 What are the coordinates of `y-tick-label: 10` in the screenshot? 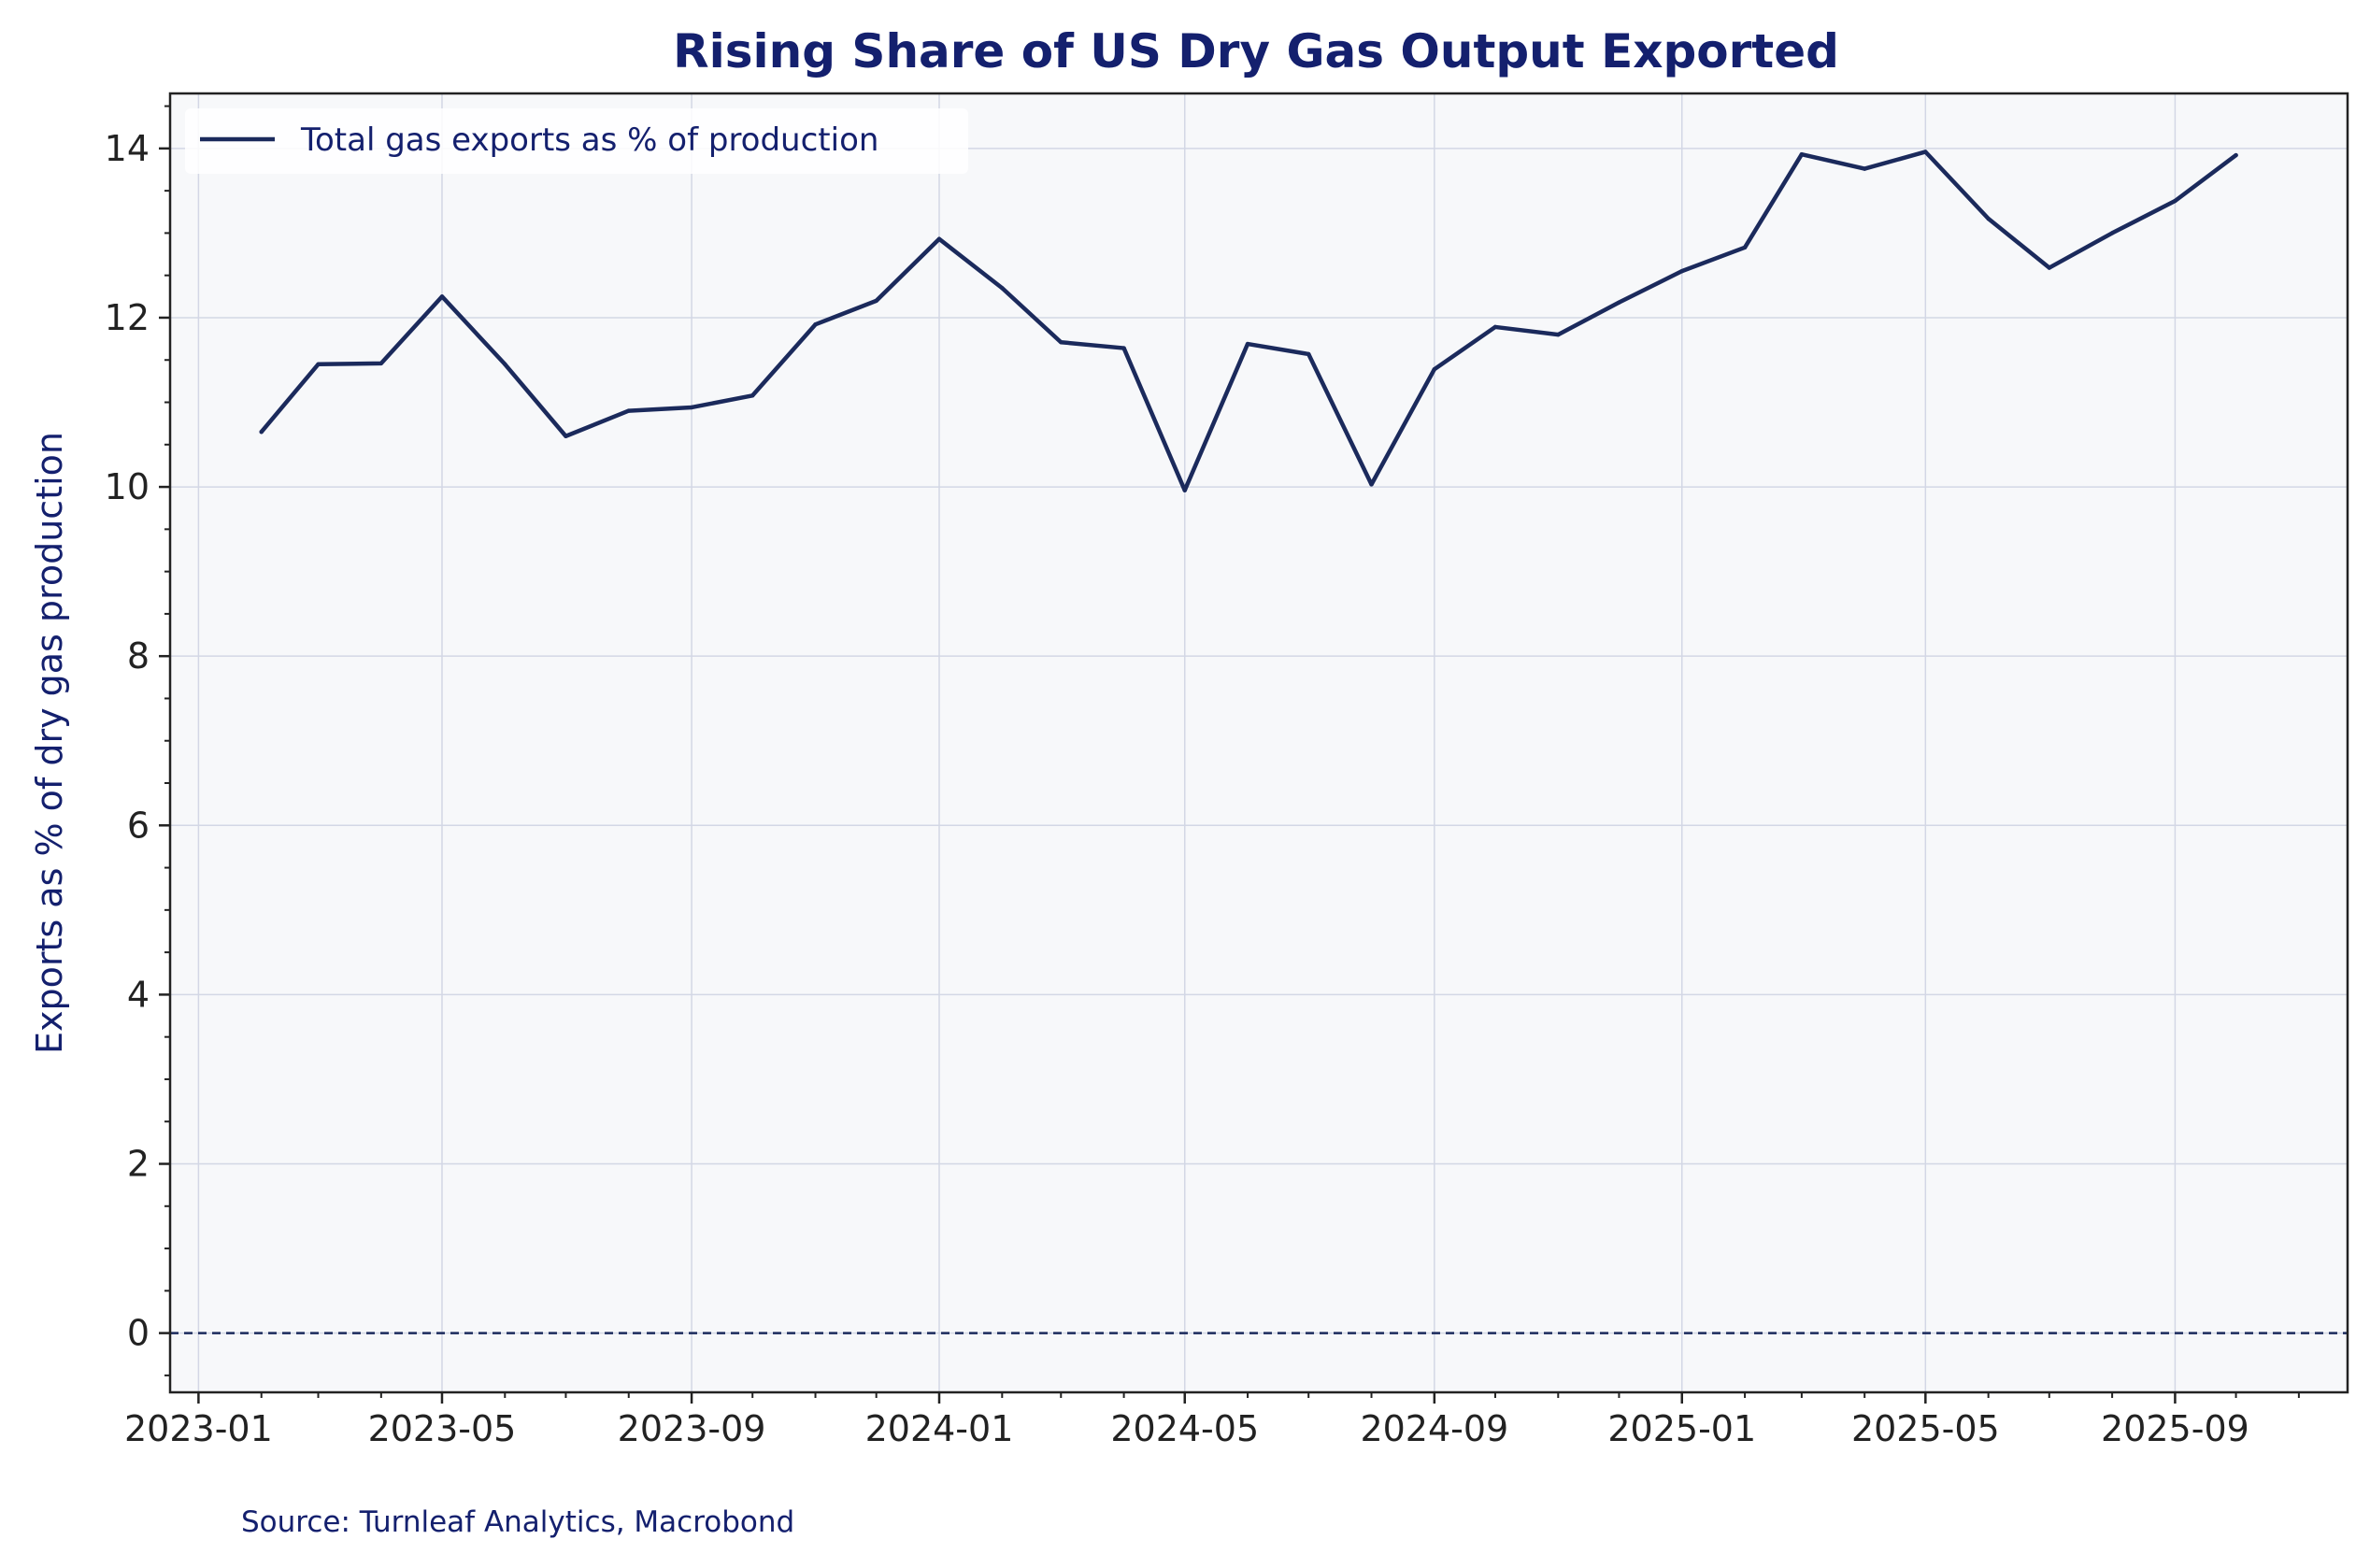 It's located at (127, 487).